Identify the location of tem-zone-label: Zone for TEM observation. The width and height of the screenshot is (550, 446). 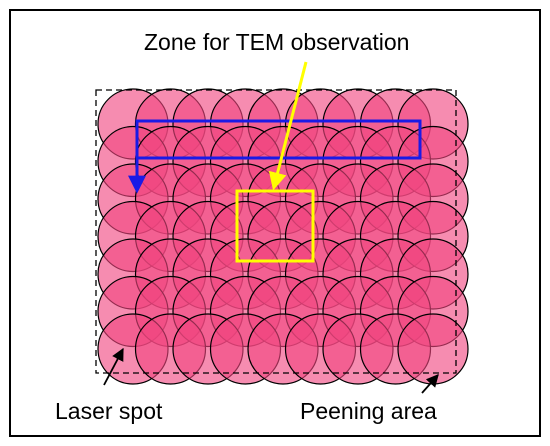
(276, 42).